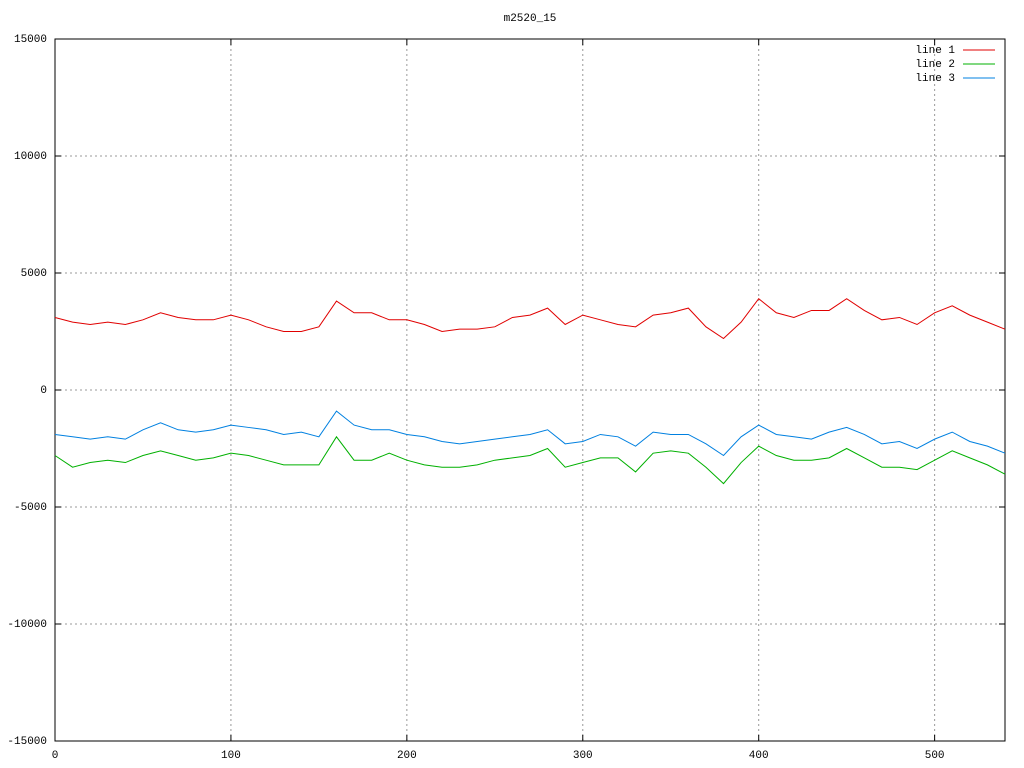  I want to click on y-tick-label: -15000, so click(27, 742).